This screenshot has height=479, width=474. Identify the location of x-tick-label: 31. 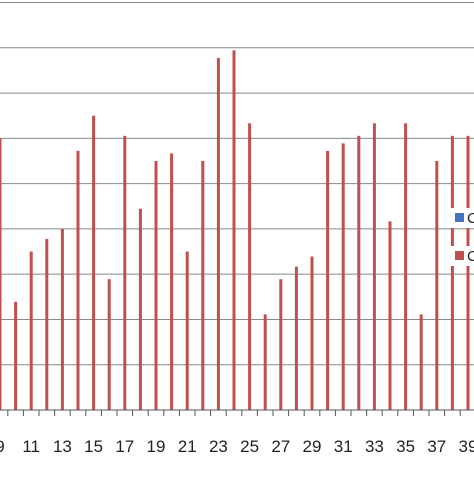
(343, 446).